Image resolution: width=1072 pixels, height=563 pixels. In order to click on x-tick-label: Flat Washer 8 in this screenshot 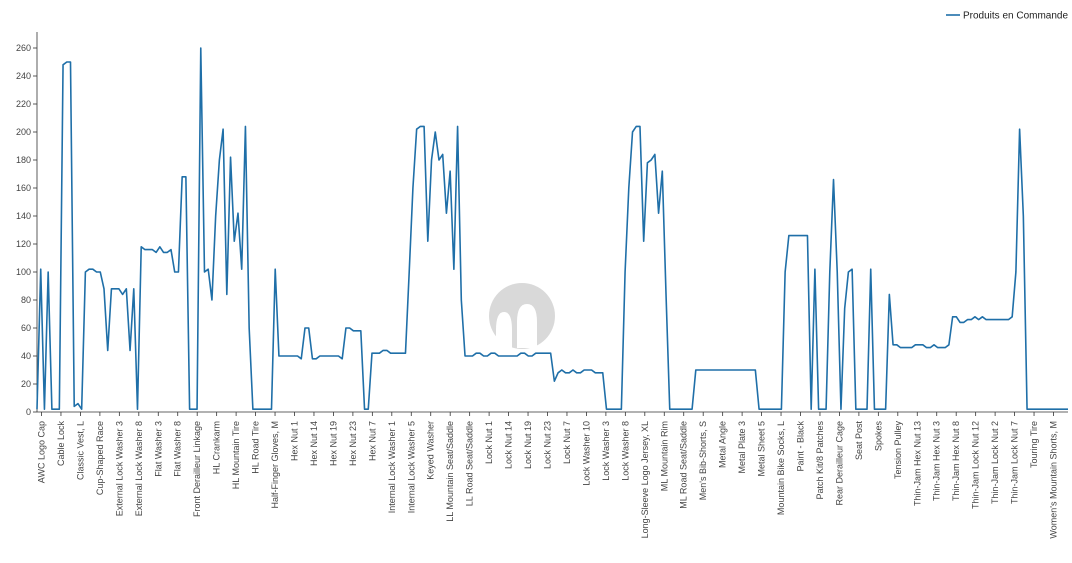, I will do `click(178, 449)`.